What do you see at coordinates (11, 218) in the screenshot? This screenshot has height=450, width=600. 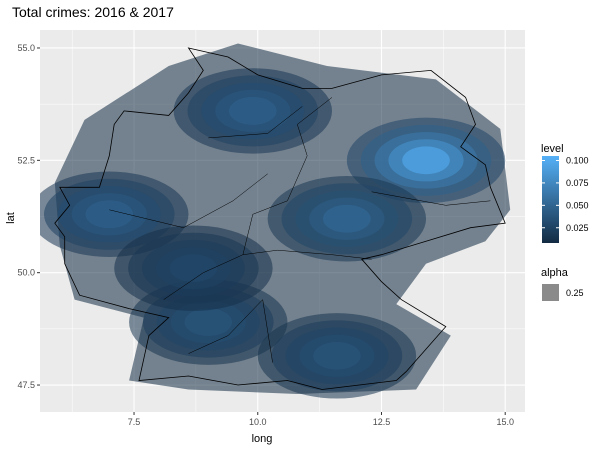 I see `y-axis-title: lat` at bounding box center [11, 218].